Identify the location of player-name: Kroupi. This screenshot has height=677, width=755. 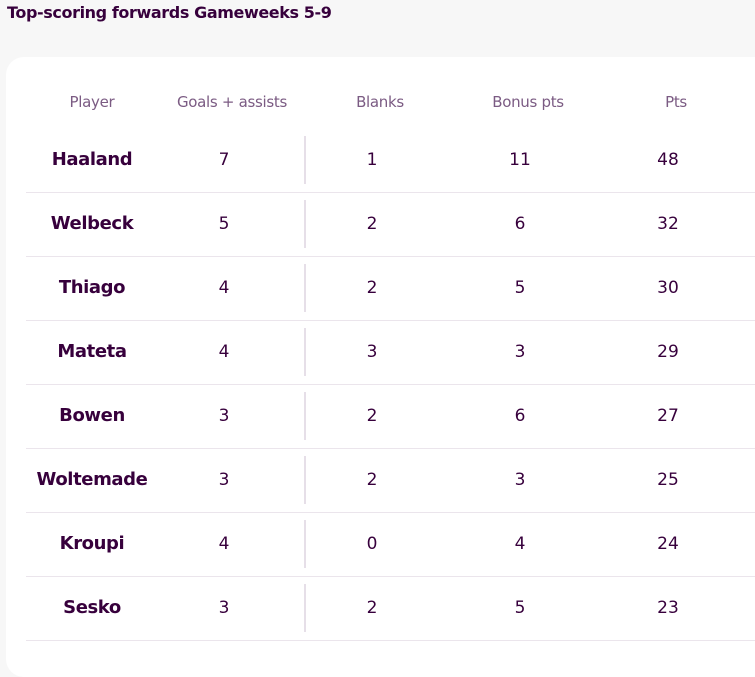
(92, 543).